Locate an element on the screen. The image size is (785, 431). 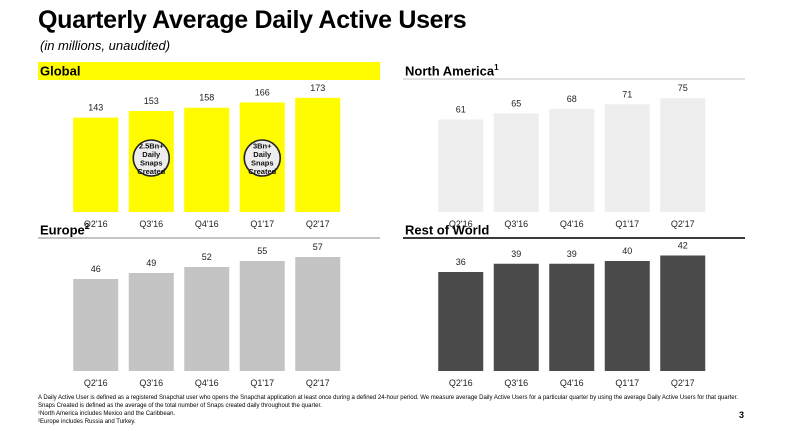
data-label: 52 is located at coordinates (207, 257).